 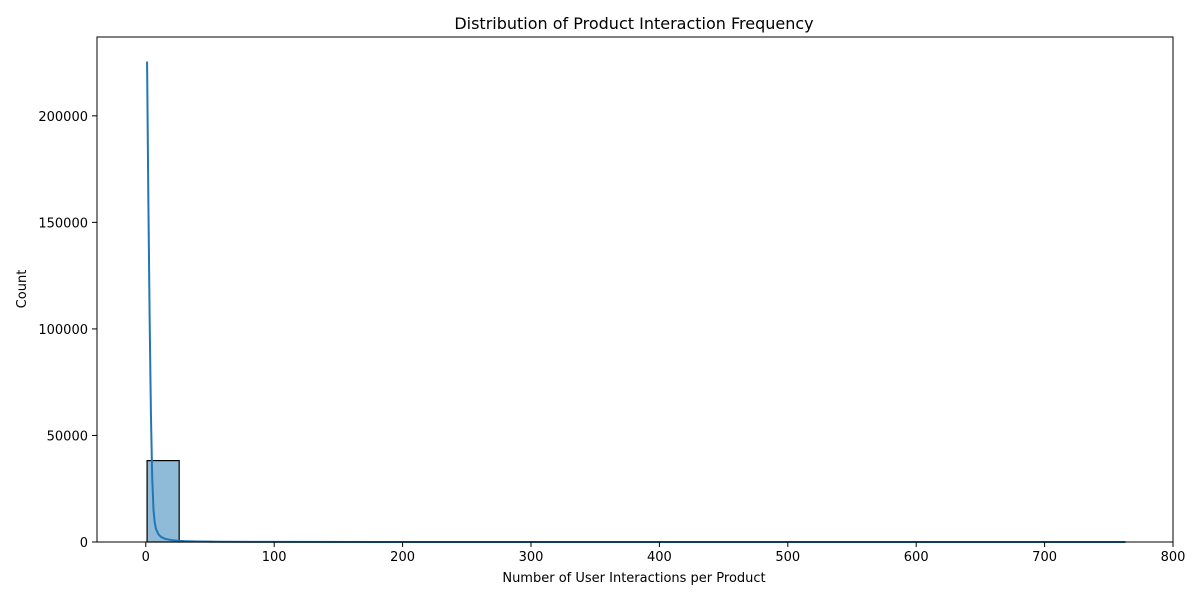 I want to click on x-tick-label: 700, so click(x=1044, y=557).